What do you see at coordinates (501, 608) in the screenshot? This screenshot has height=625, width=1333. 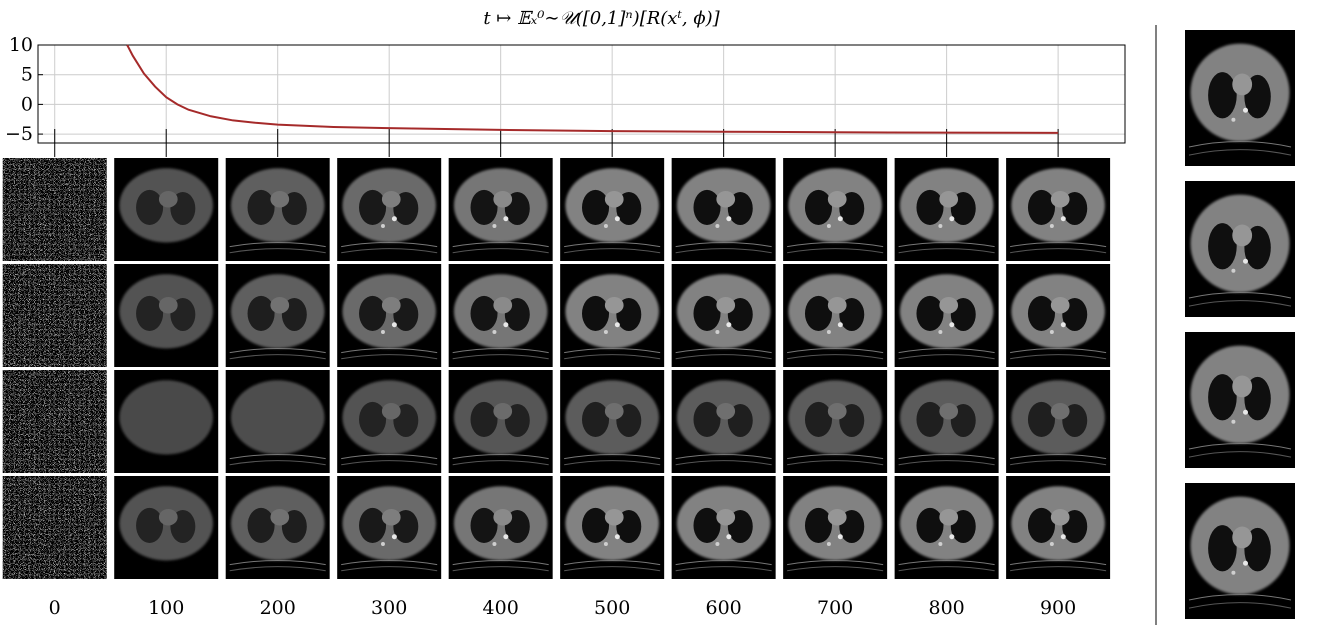 I see `x-tick-label: 400` at bounding box center [501, 608].